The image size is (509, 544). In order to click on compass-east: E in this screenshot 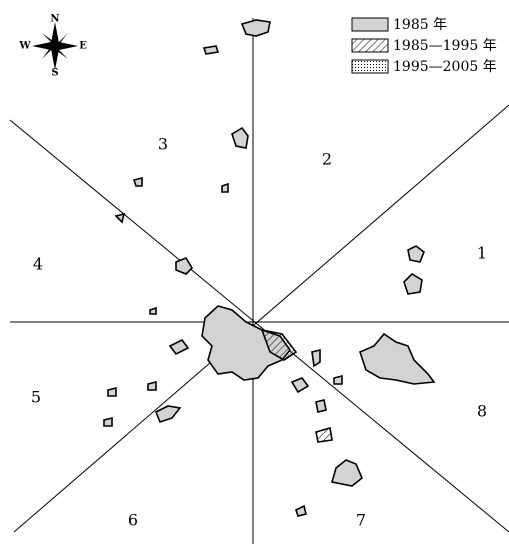, I will do `click(83, 46)`.